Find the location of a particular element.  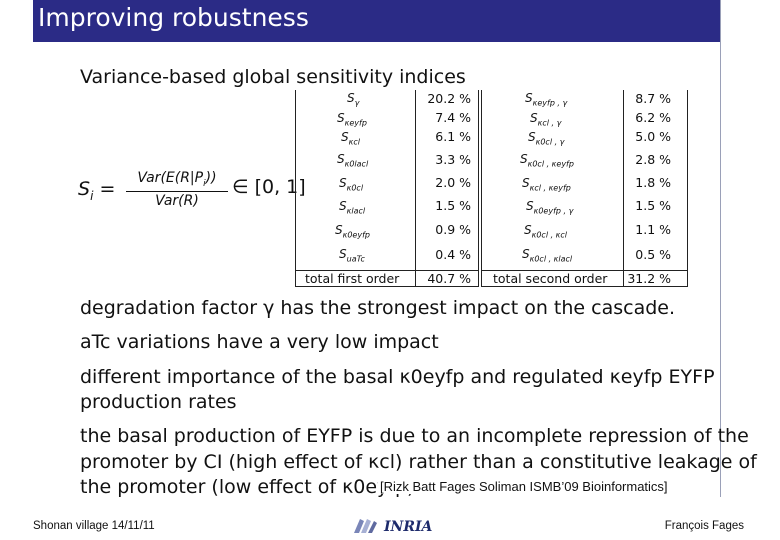

table-row-value: 0.9 % is located at coordinates (453, 229).